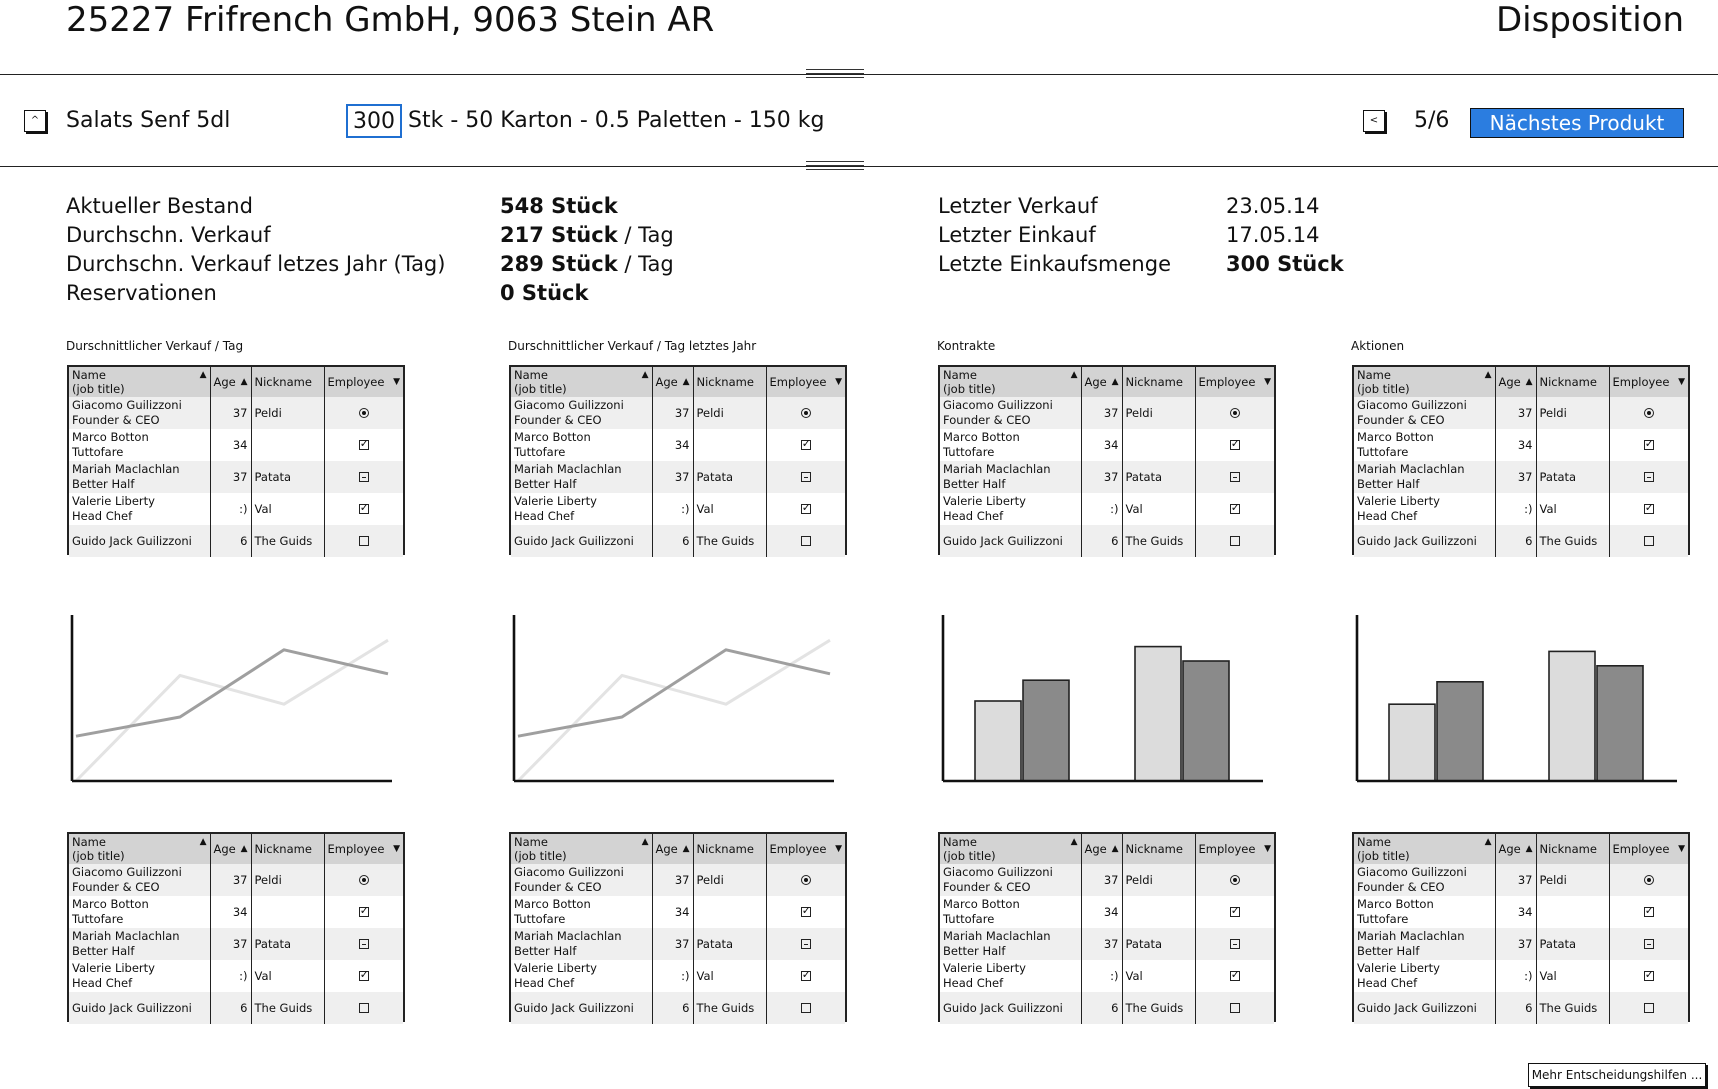 Image resolution: width=1718 pixels, height=1089 pixels. What do you see at coordinates (35, 121) in the screenshot?
I see `collapse-button: ^` at bounding box center [35, 121].